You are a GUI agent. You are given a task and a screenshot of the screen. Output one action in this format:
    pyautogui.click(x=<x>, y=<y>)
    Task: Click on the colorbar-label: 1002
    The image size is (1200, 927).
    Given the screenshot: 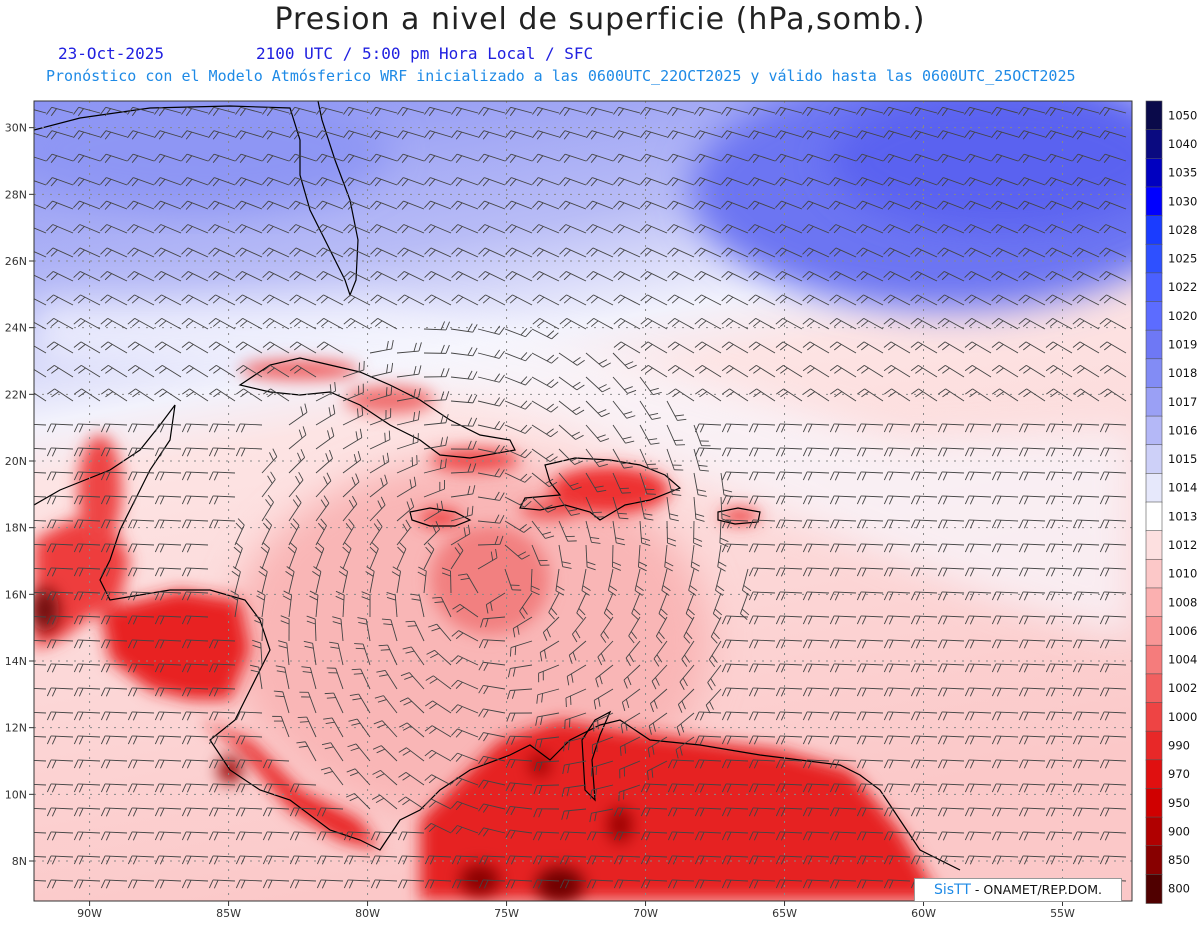 What is the action you would take?
    pyautogui.click(x=1182, y=688)
    